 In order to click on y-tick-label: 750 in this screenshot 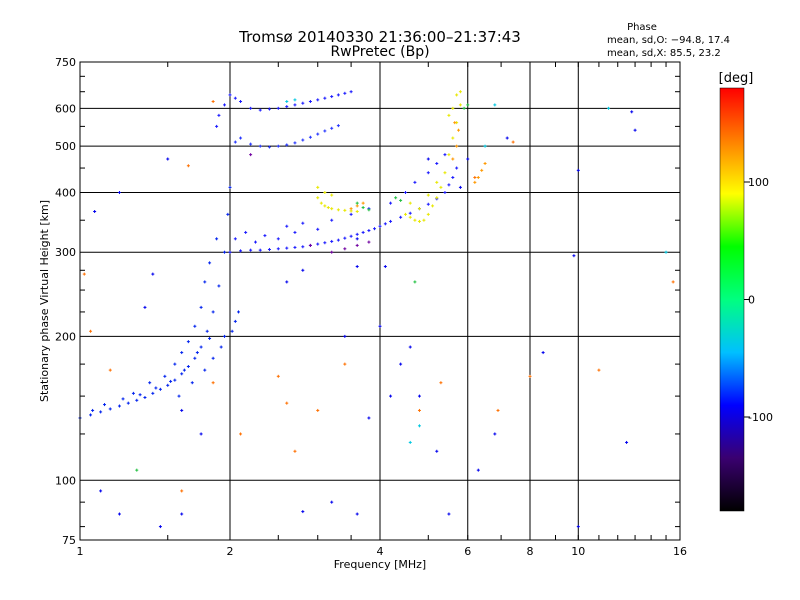, I will do `click(65, 62)`.